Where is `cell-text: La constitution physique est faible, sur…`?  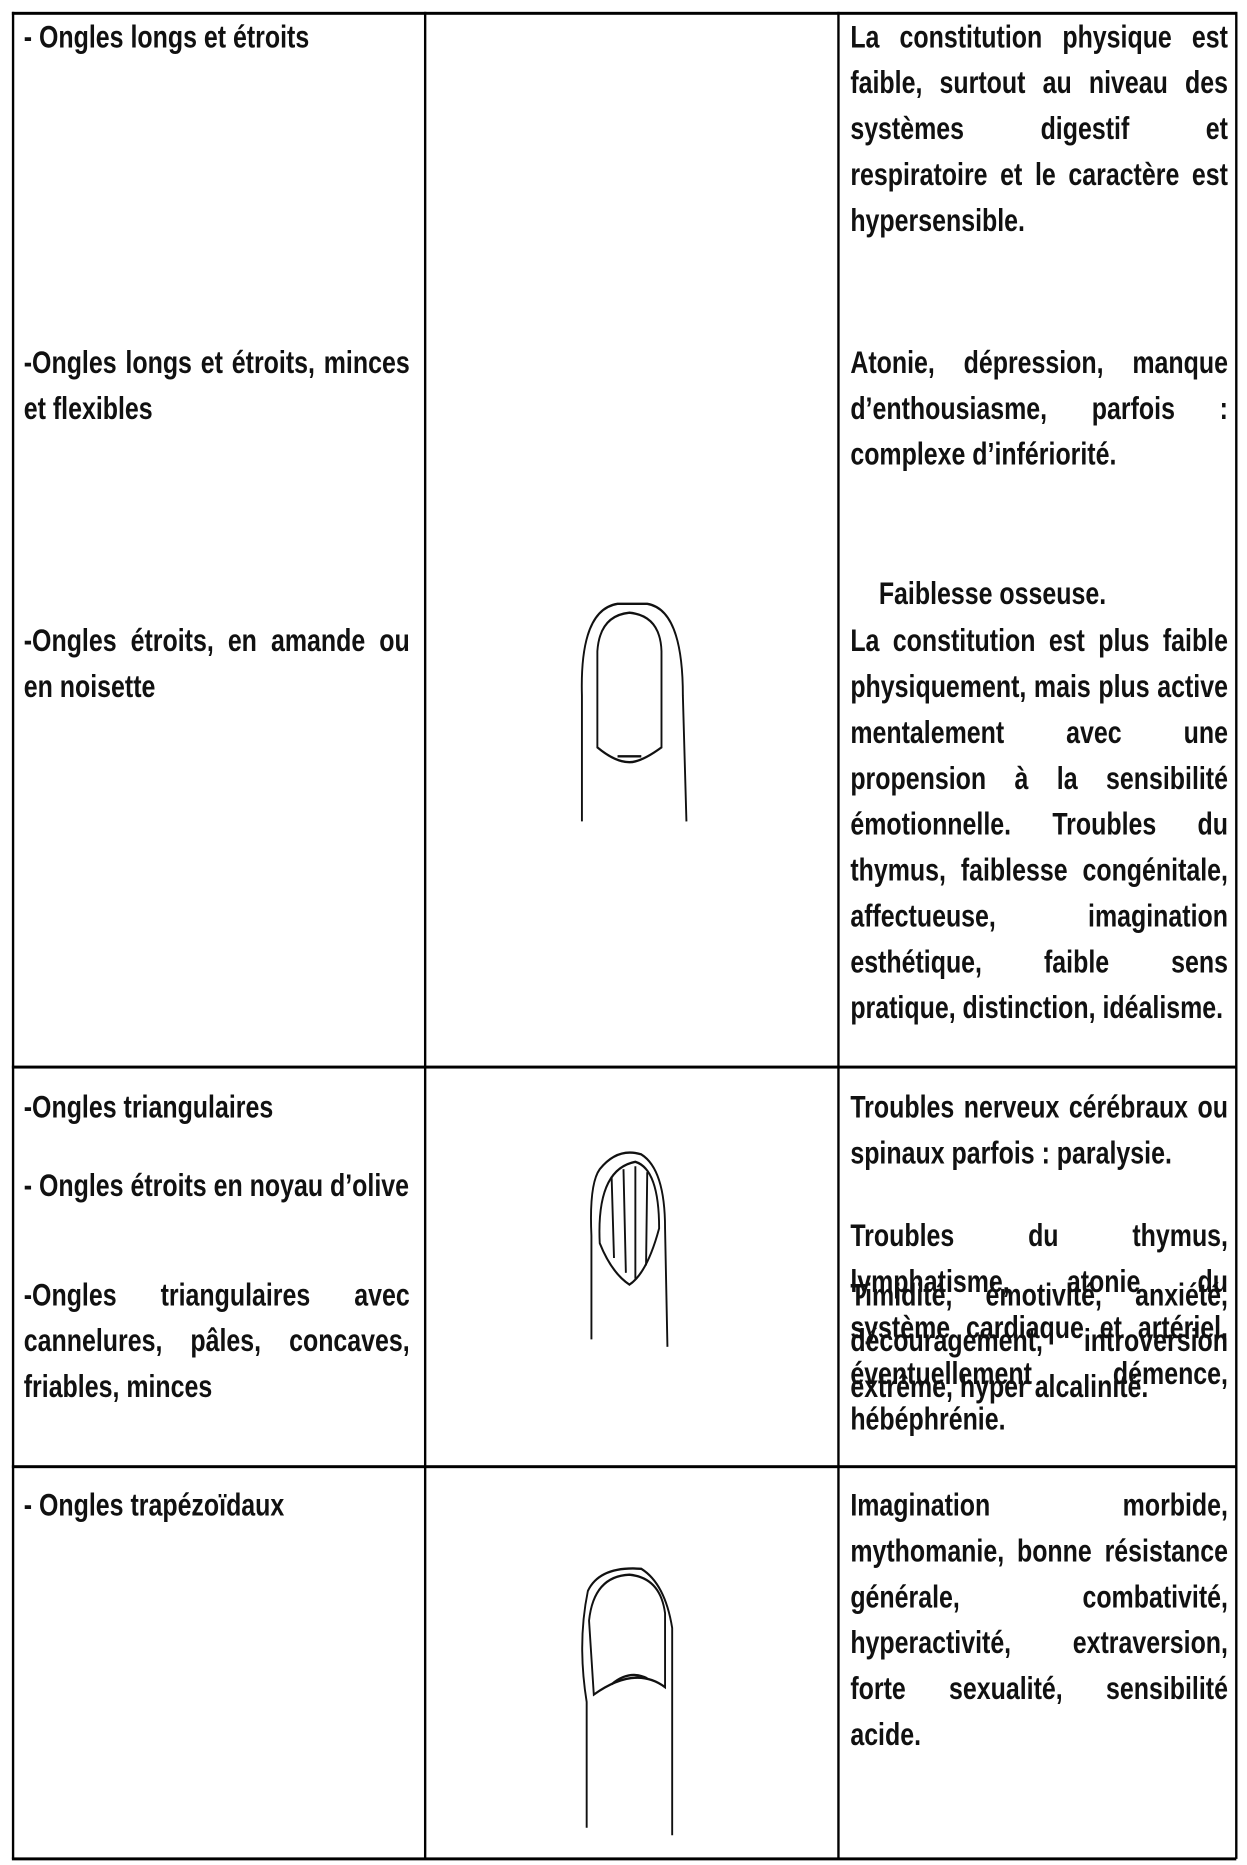
cell-text: La constitution physique est faible, sur… is located at coordinates (1039, 129).